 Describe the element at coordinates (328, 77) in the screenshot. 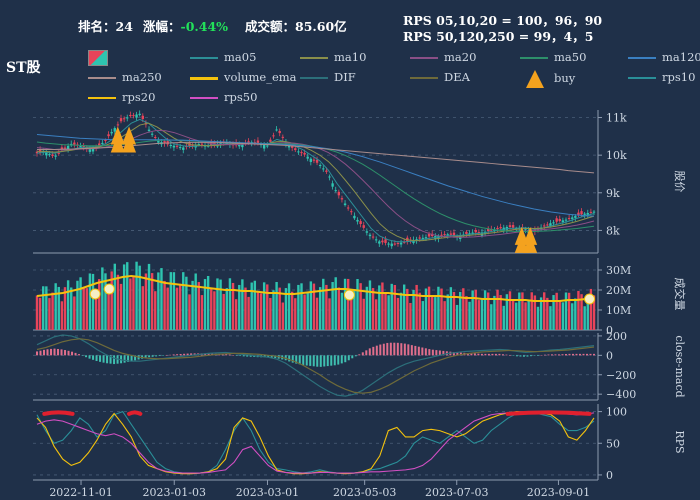

I see `legend-item: DIF` at that location.